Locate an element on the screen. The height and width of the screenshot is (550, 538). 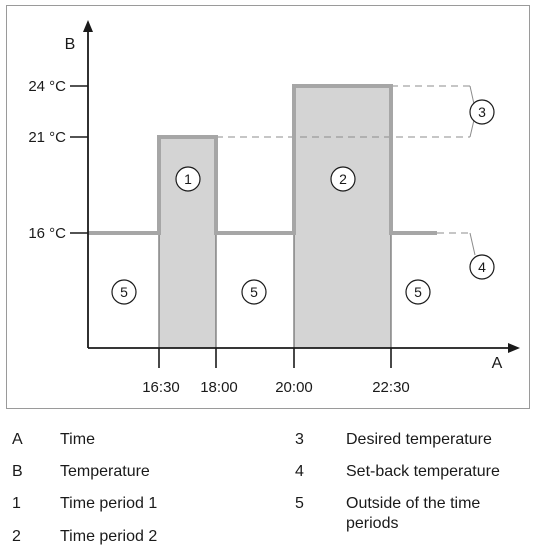
callout-5-left: 5 is located at coordinates (124, 292).